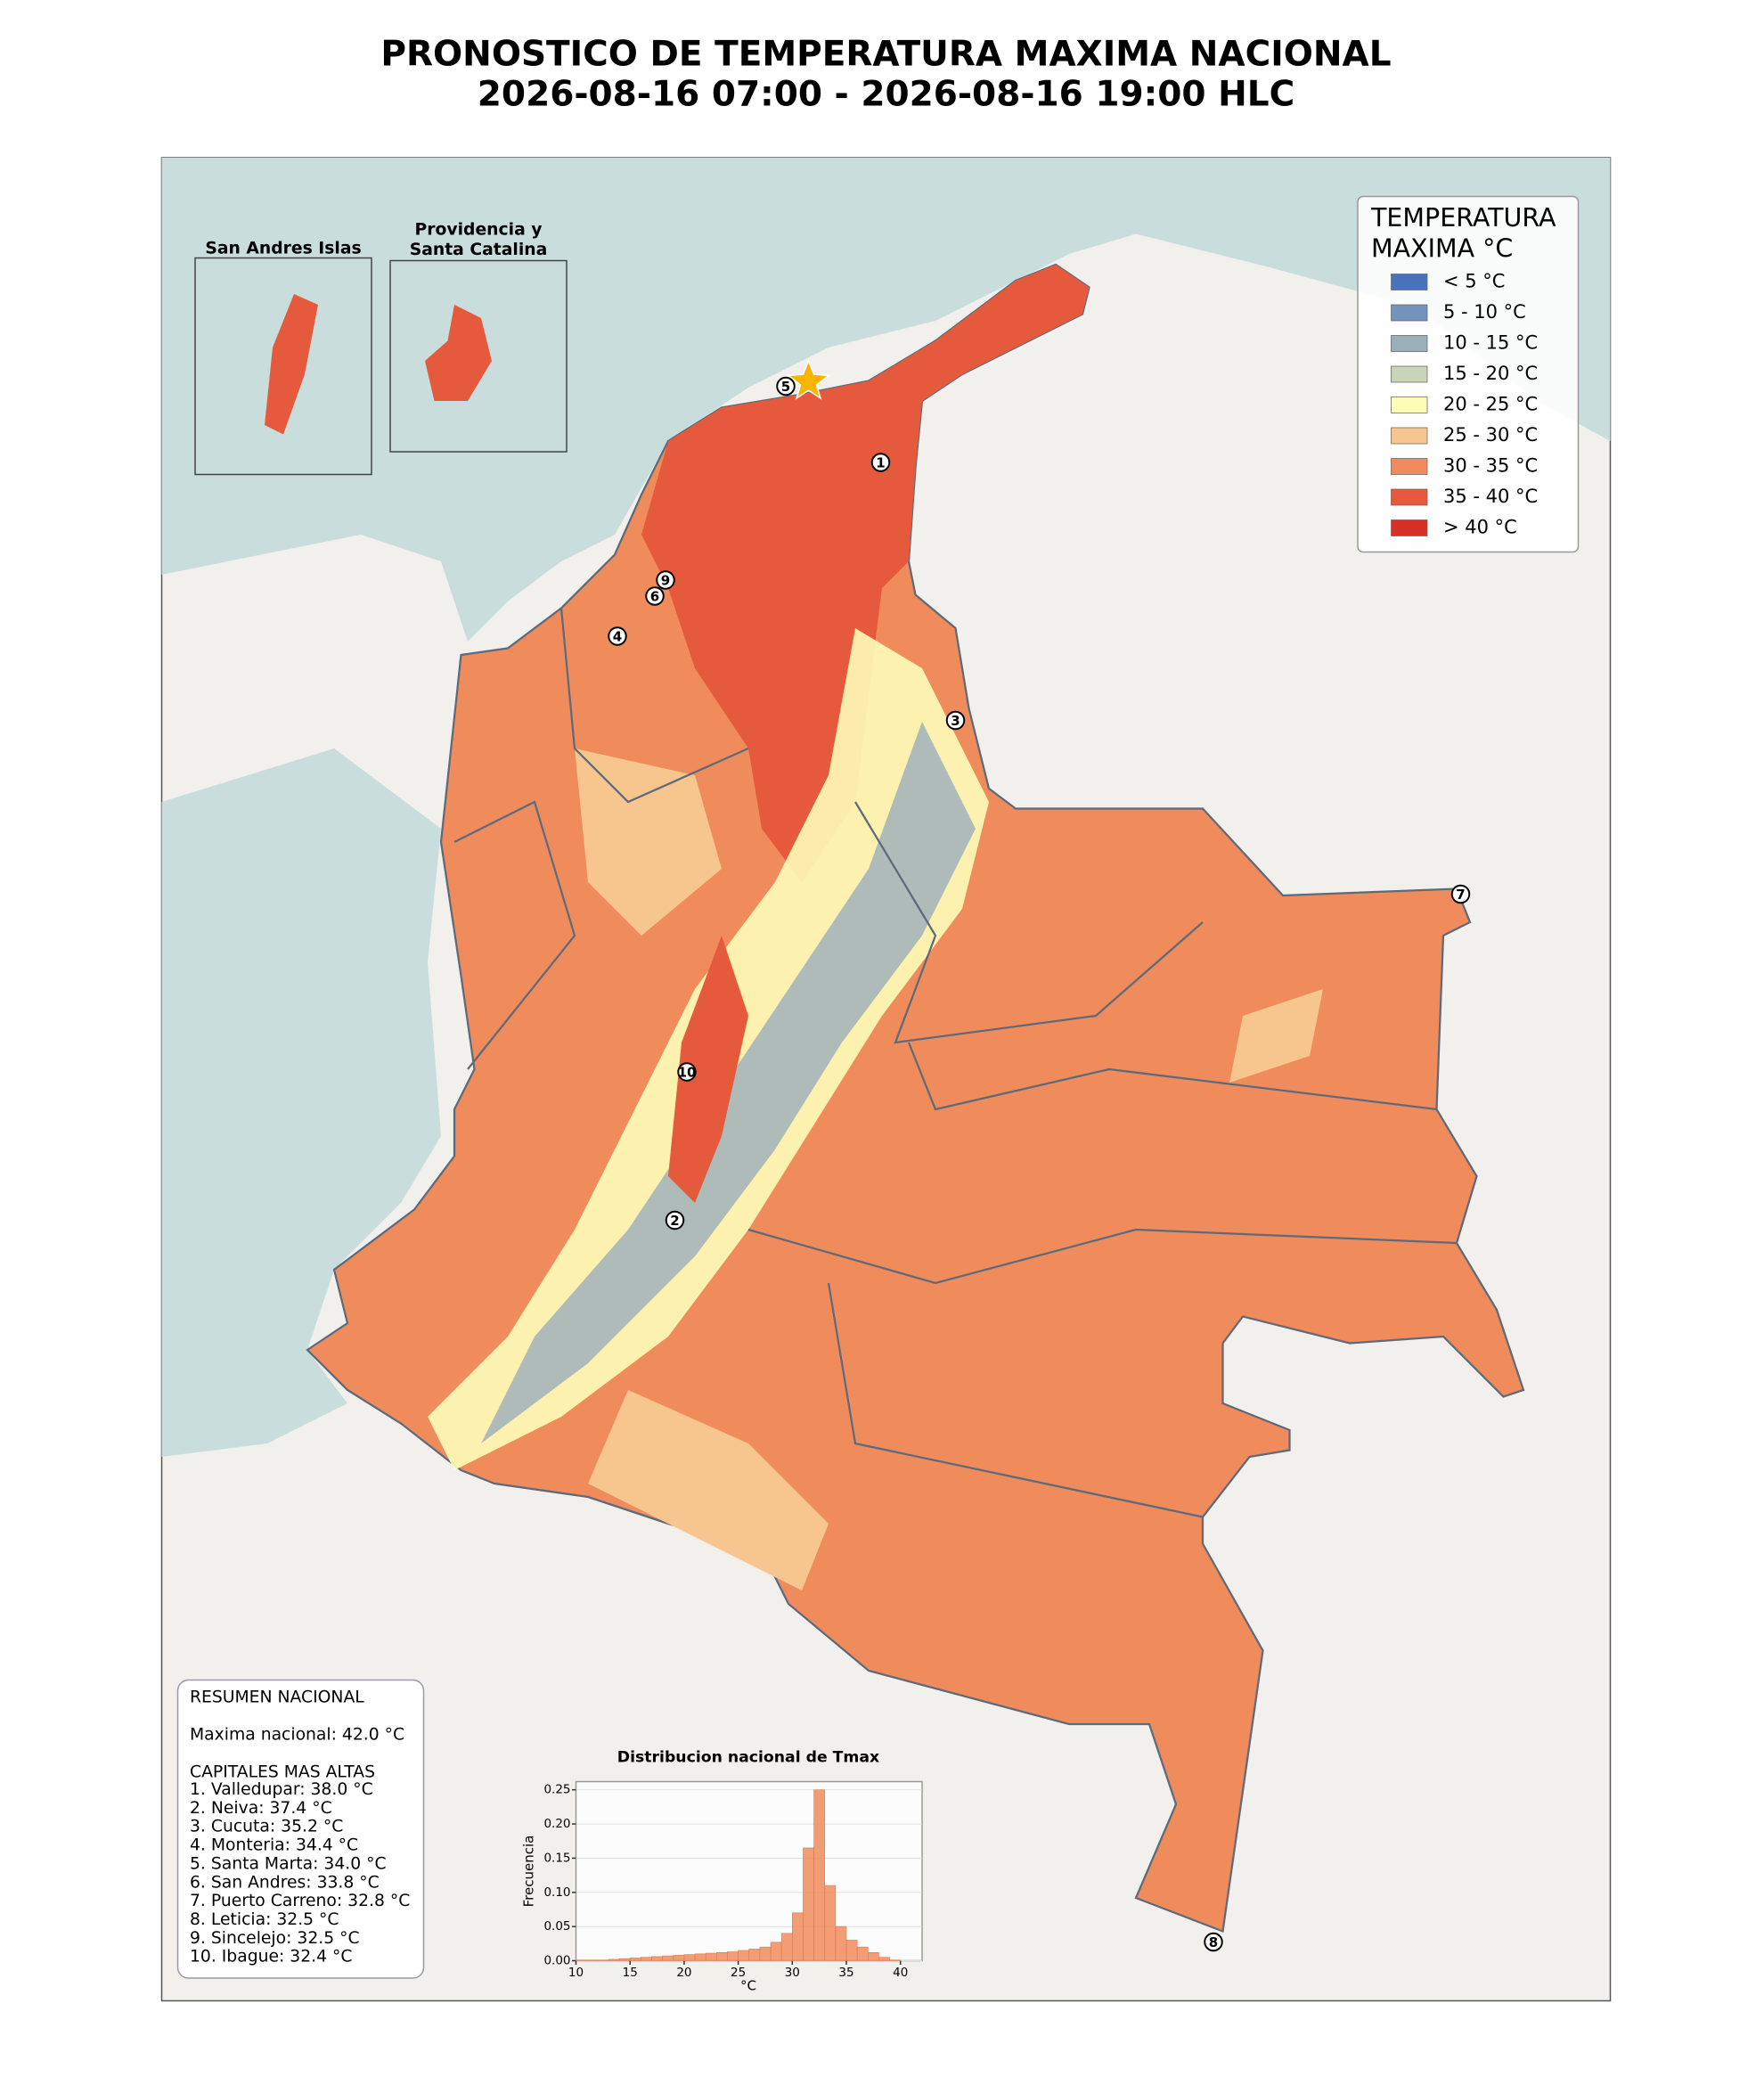 The width and height of the screenshot is (1764, 2085). I want to click on city-number: 3, so click(955, 721).